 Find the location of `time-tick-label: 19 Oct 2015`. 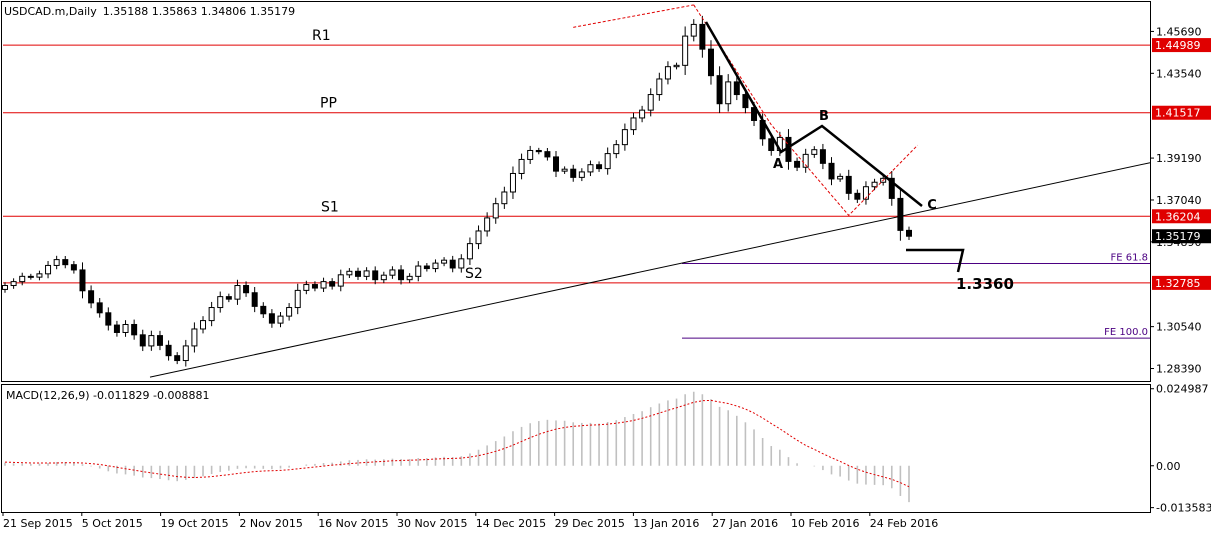

time-tick-label: 19 Oct 2015 is located at coordinates (195, 523).